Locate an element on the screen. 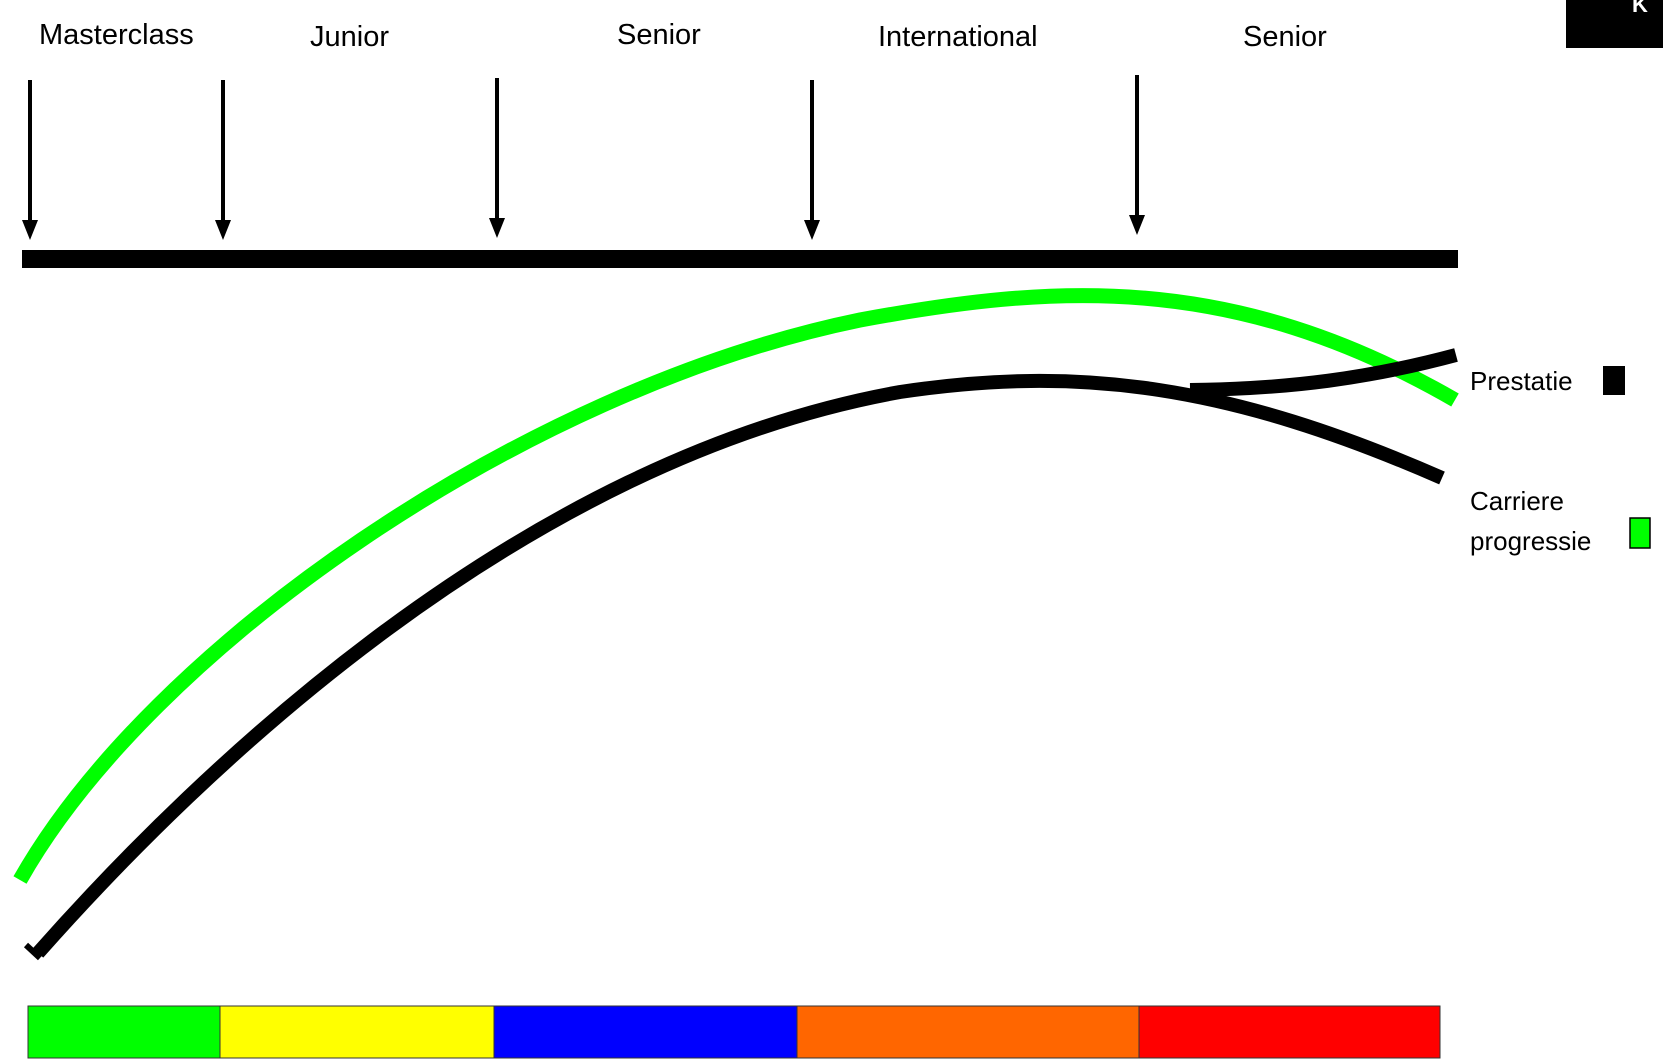  arrow-masterclass is located at coordinates (30, 160).